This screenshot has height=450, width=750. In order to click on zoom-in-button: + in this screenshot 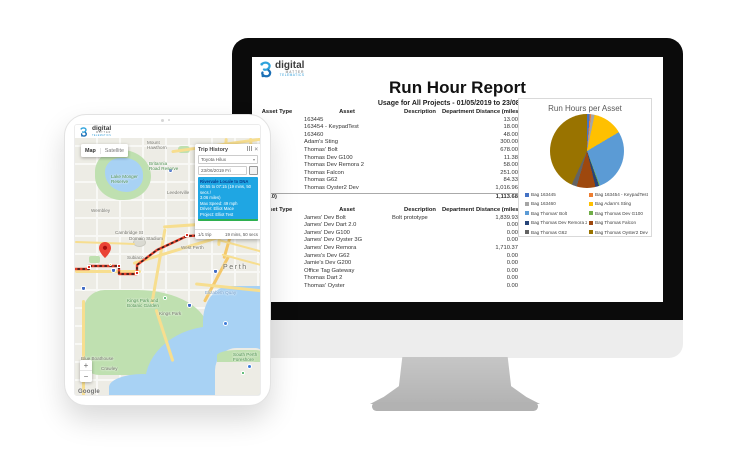, I will do `click(86, 365)`.